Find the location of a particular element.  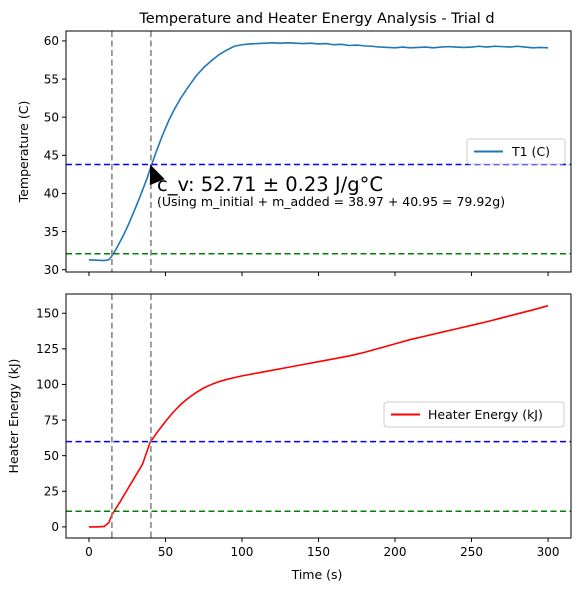

temperature-y-tick-label: 30 is located at coordinates (51, 270).